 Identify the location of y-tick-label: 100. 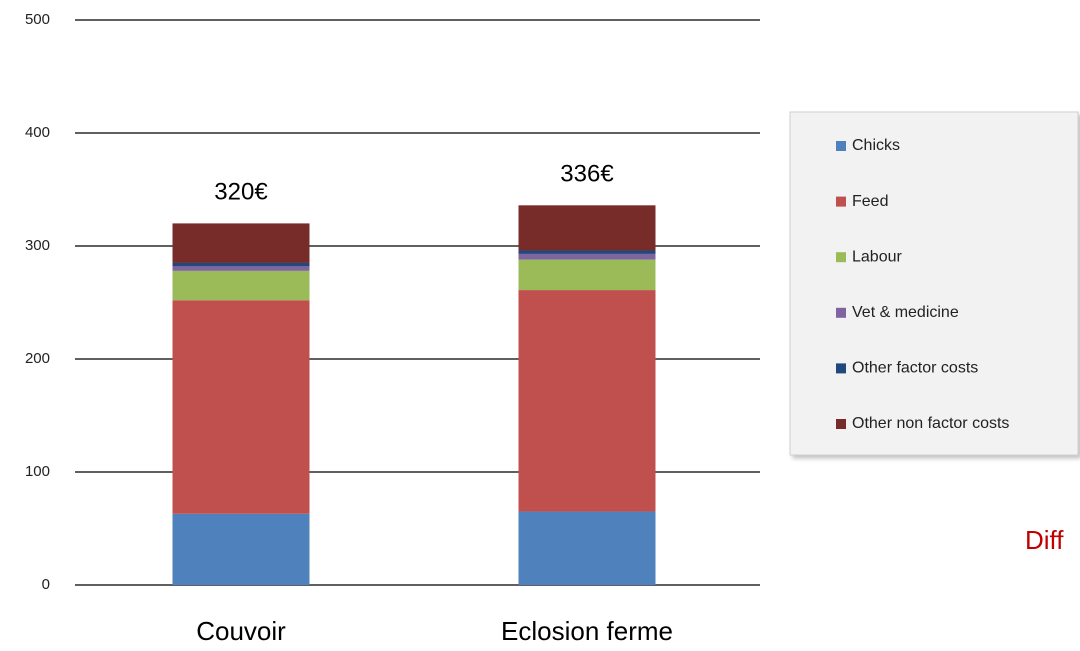
(37, 471).